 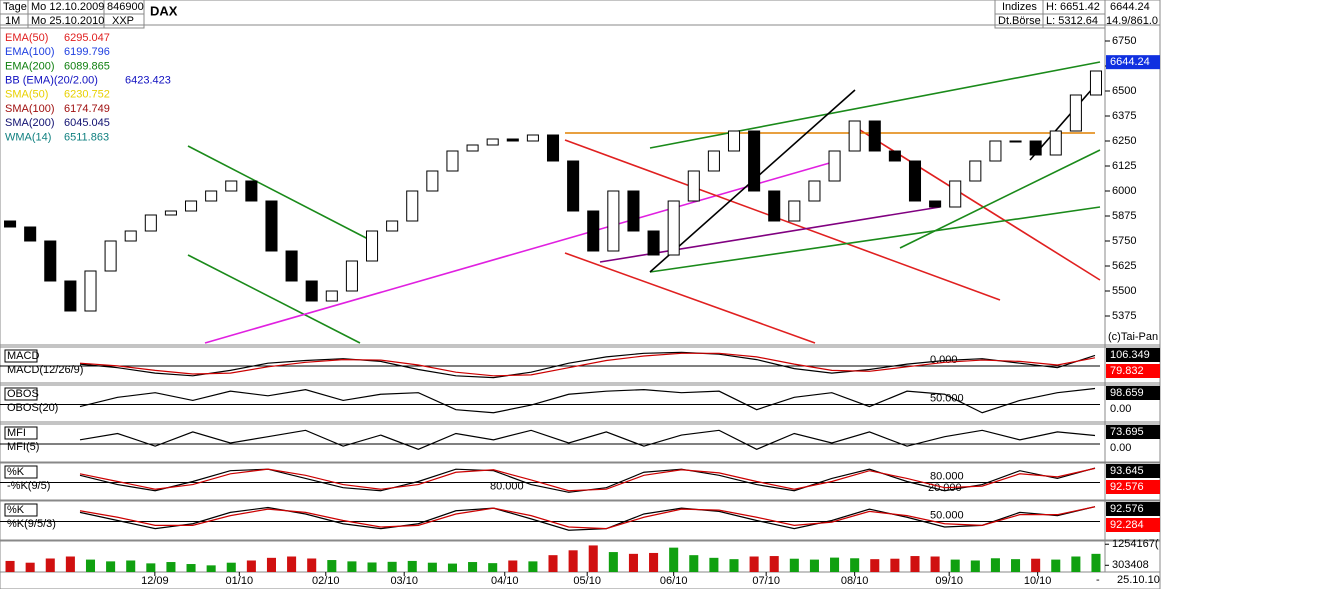 I want to click on group: Indizes, so click(x=1019, y=7).